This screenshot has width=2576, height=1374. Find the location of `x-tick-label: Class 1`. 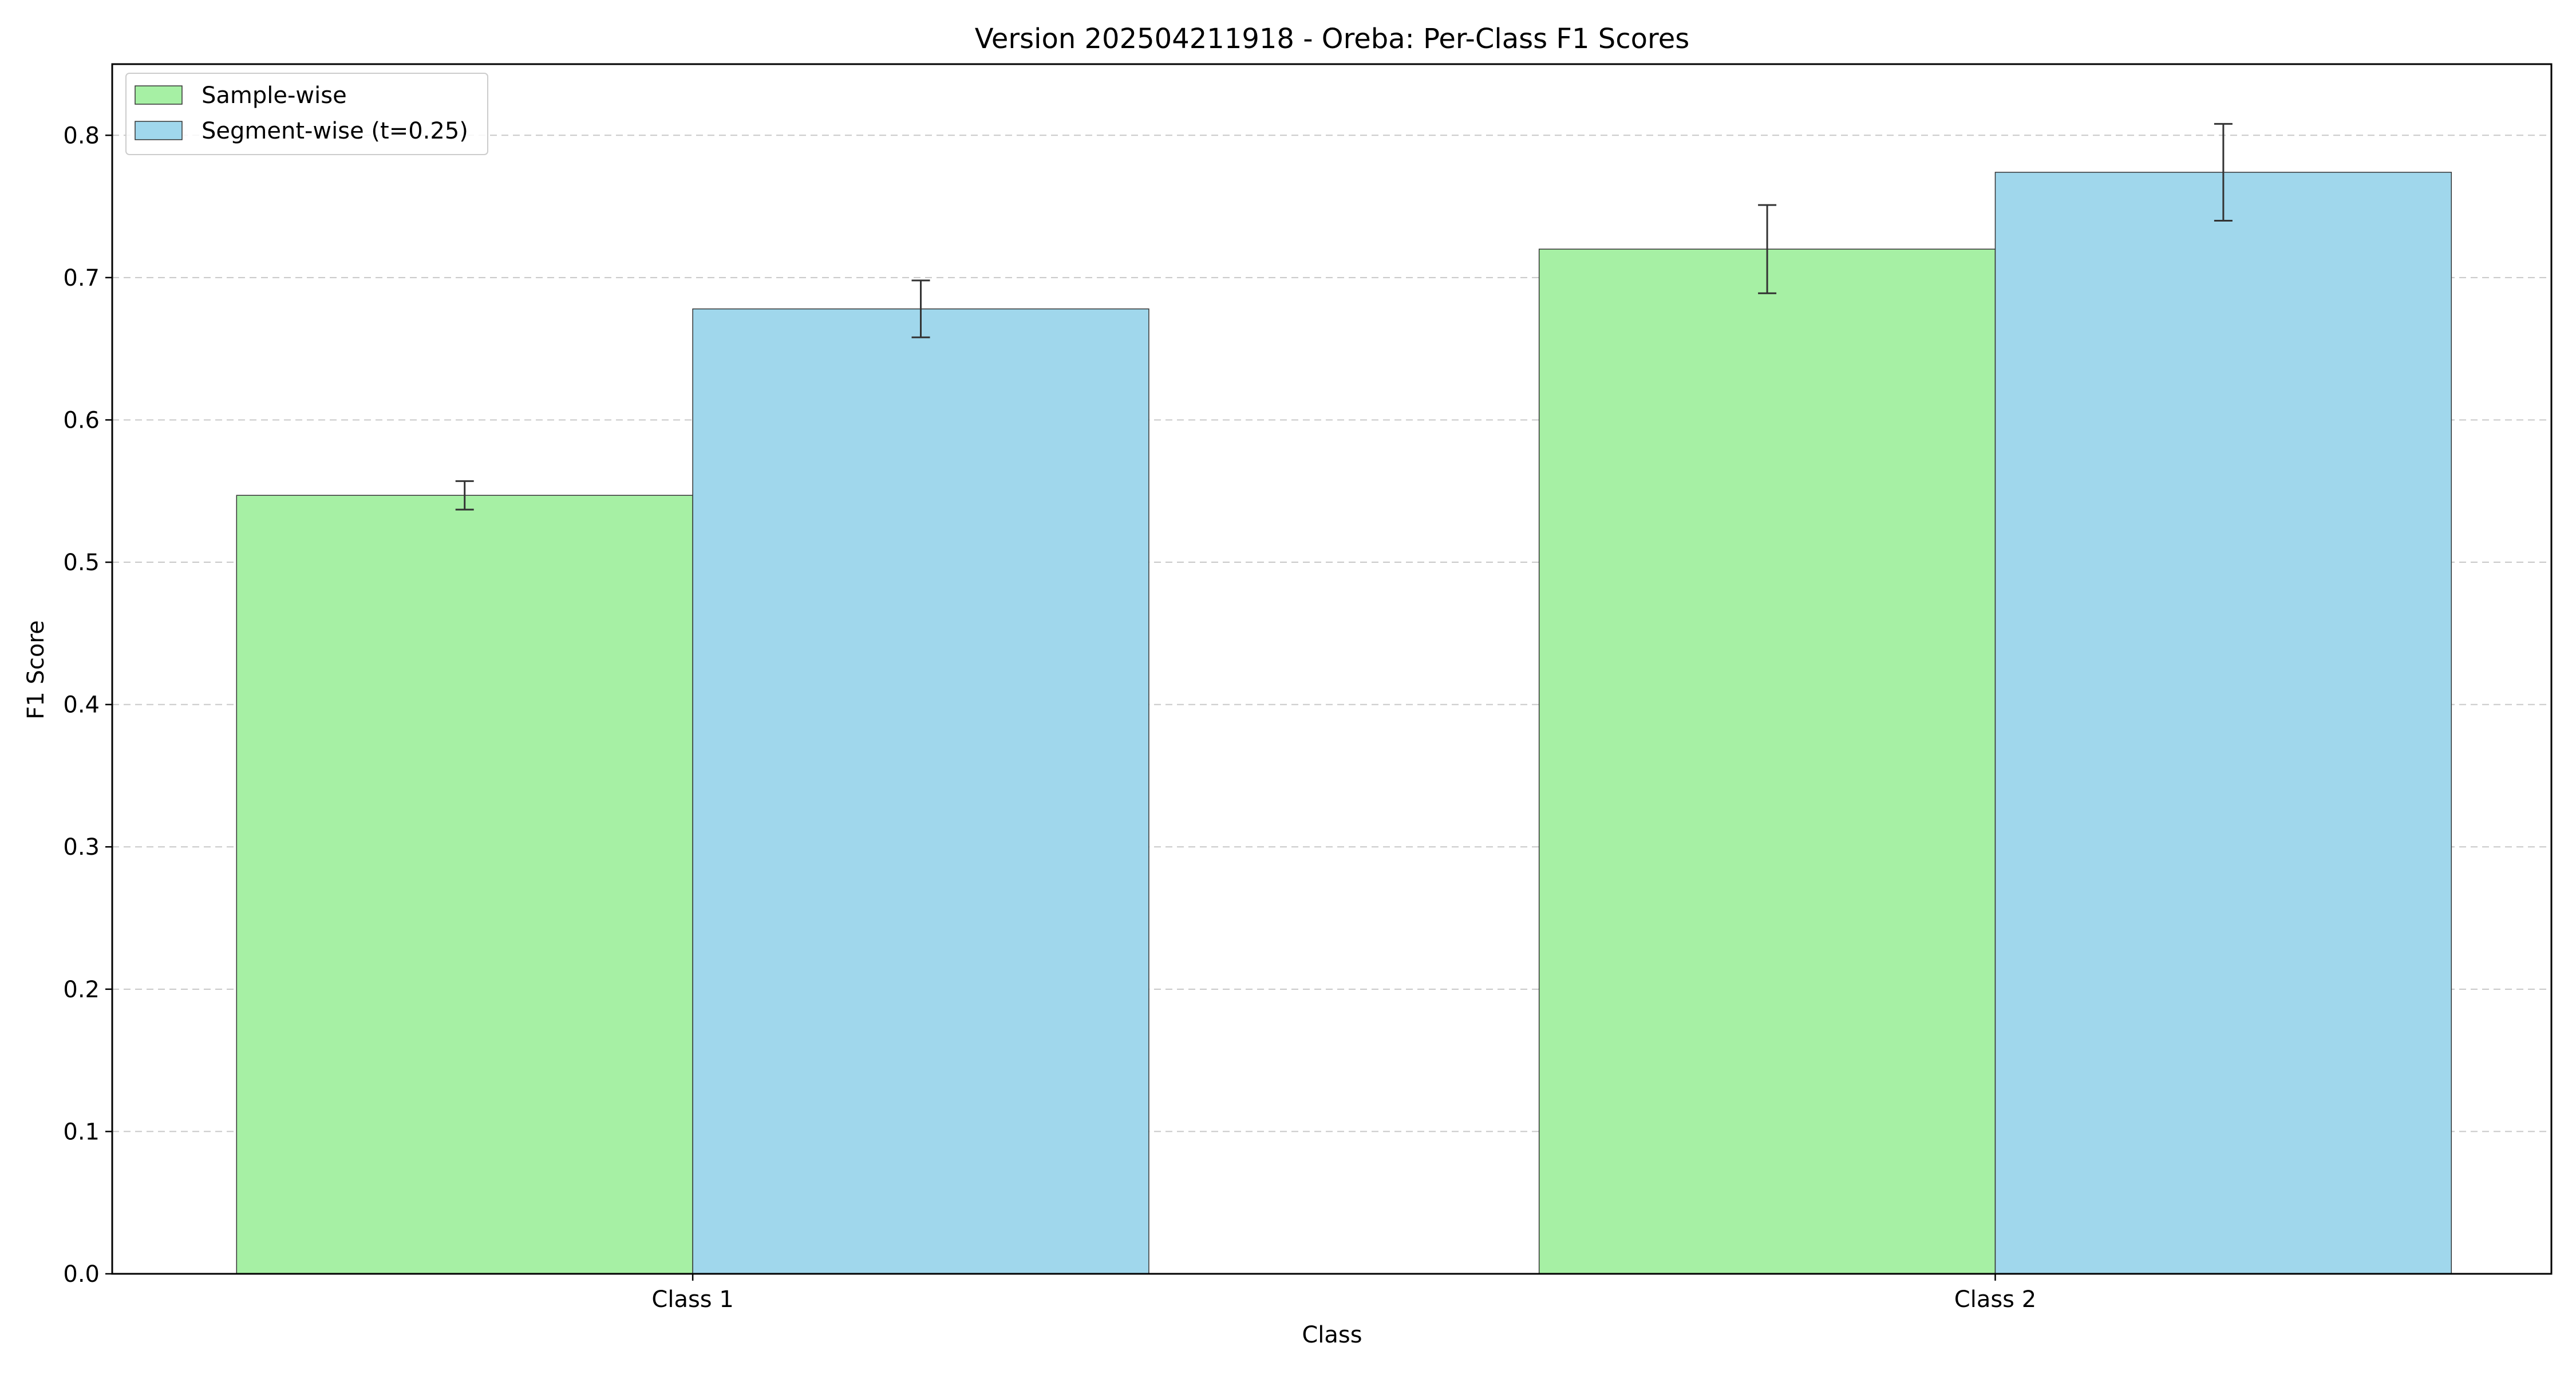

x-tick-label: Class 1 is located at coordinates (692, 1299).